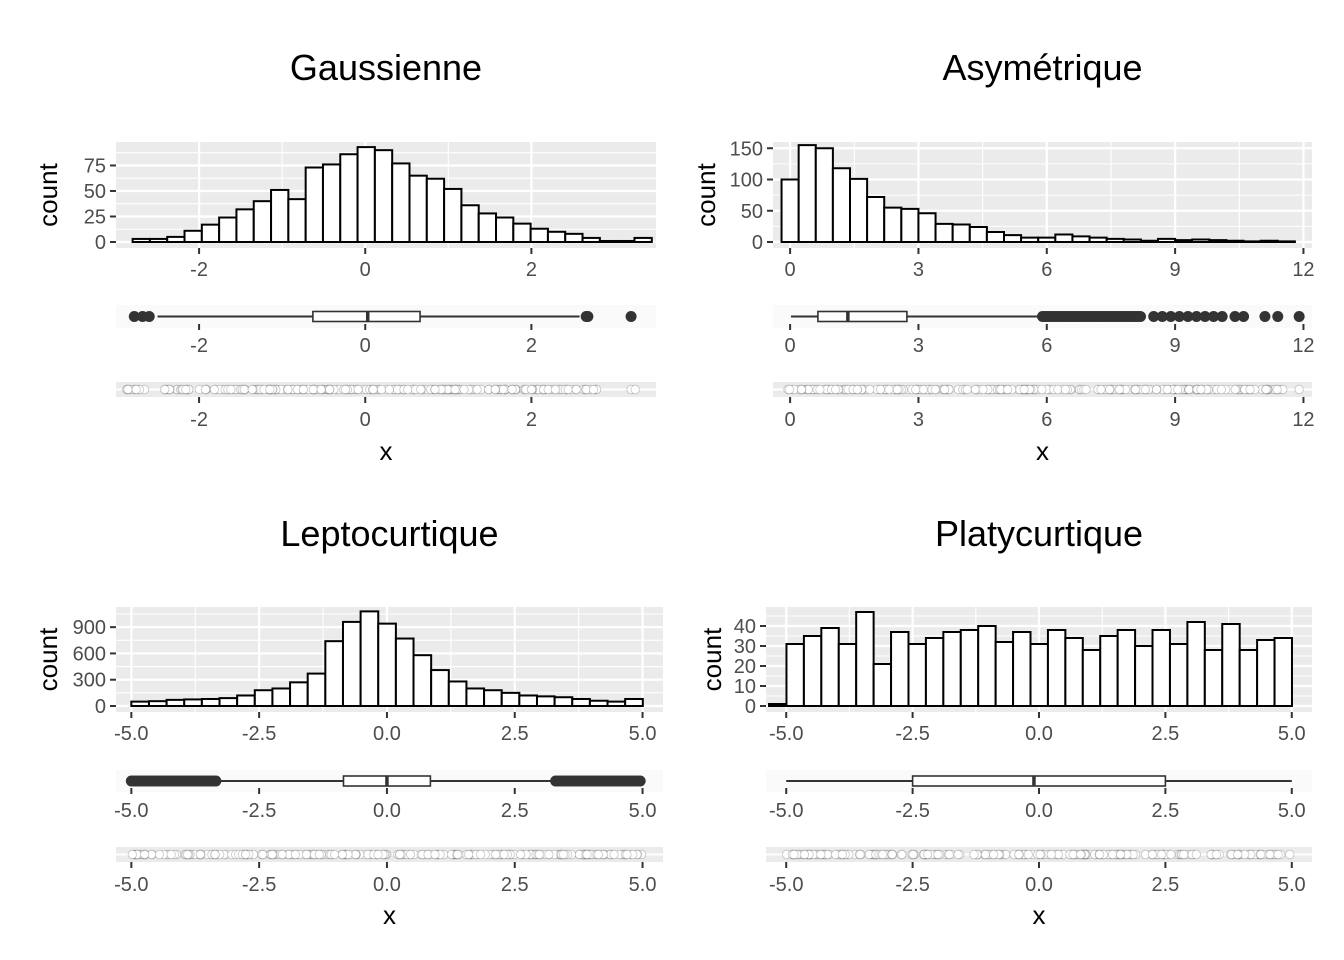 The width and height of the screenshot is (1344, 960). Describe the element at coordinates (387, 734) in the screenshot. I see `x-tick-label: 0.0` at that location.